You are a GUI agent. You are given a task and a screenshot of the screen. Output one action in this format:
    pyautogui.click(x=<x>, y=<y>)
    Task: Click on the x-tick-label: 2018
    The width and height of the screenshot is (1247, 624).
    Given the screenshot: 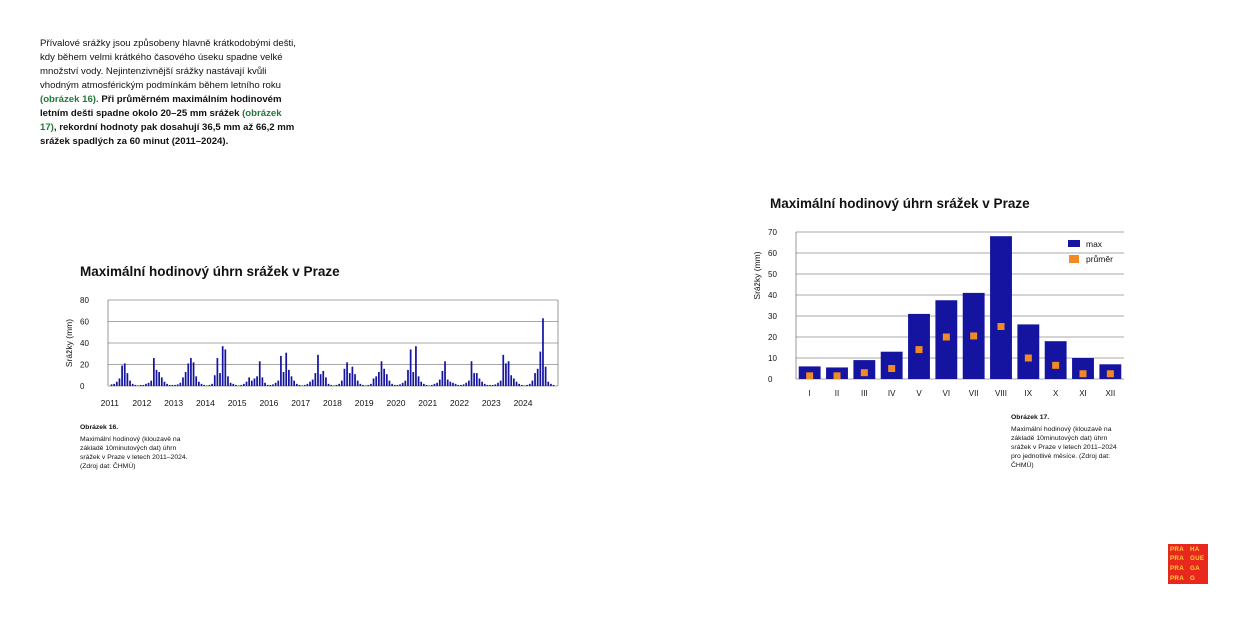 What is the action you would take?
    pyautogui.click(x=332, y=403)
    